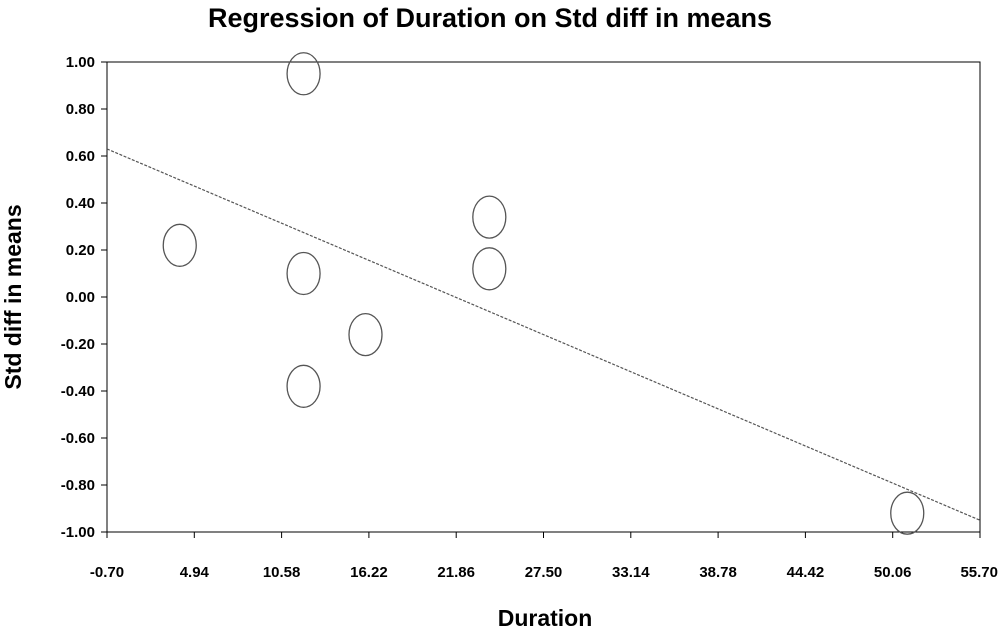  I want to click on y-tick-label: 0.60, so click(80, 156).